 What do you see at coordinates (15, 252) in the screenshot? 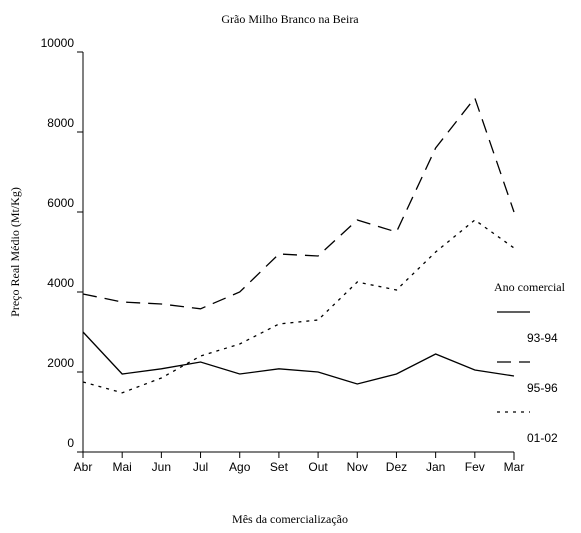
I see `y-axis-label: Preço Real Médio (Mt/Kg)` at bounding box center [15, 252].